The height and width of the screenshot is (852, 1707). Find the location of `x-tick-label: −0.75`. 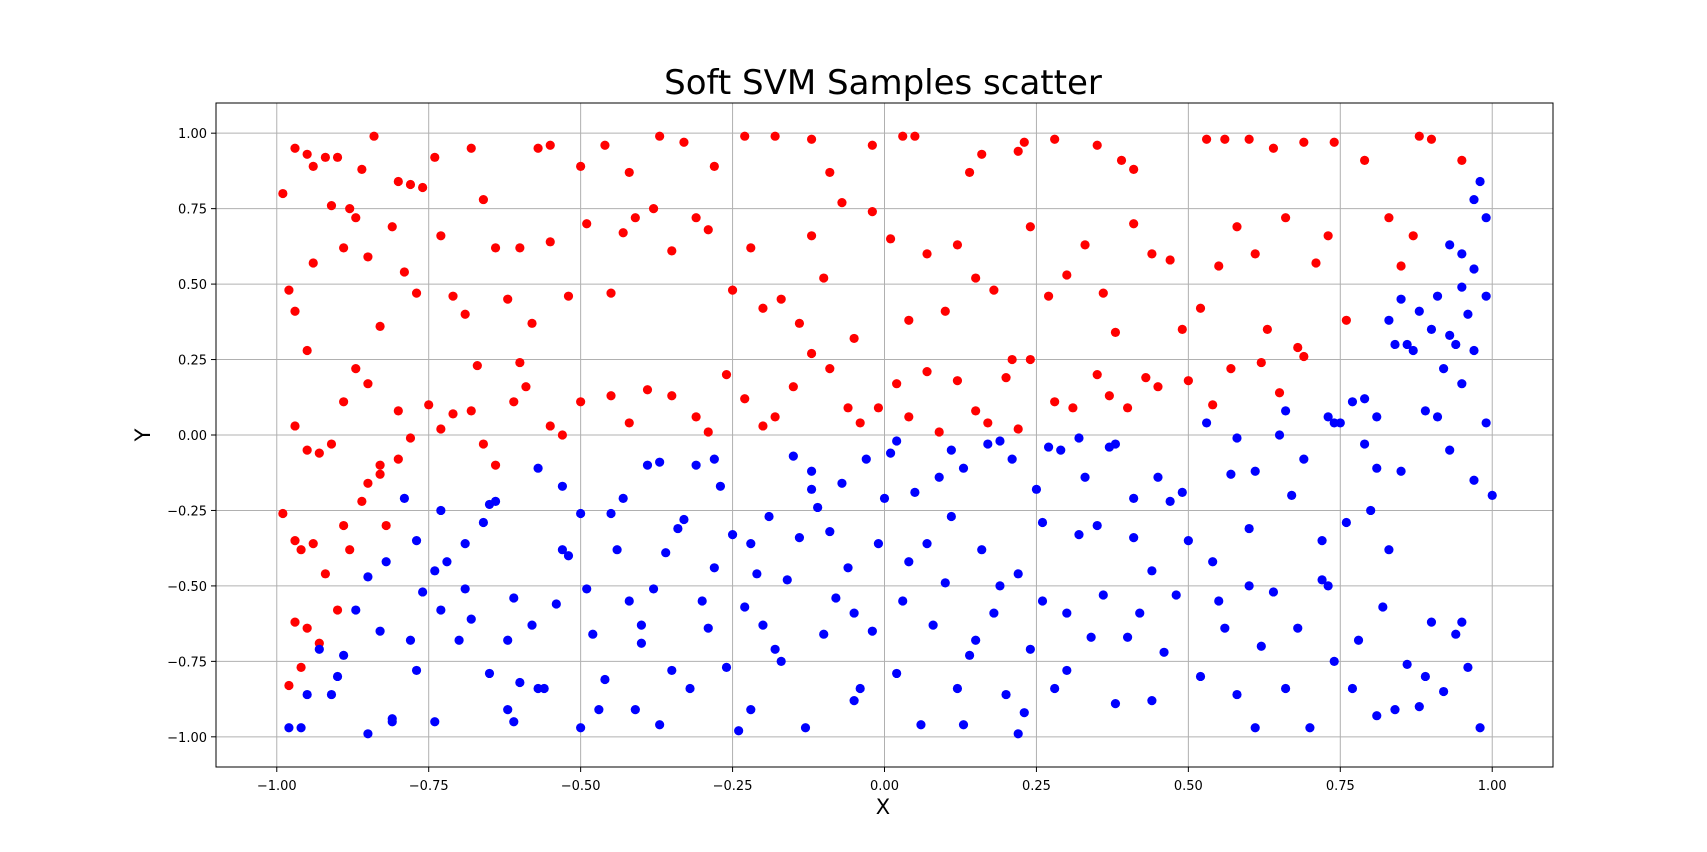

x-tick-label: −0.75 is located at coordinates (429, 786).